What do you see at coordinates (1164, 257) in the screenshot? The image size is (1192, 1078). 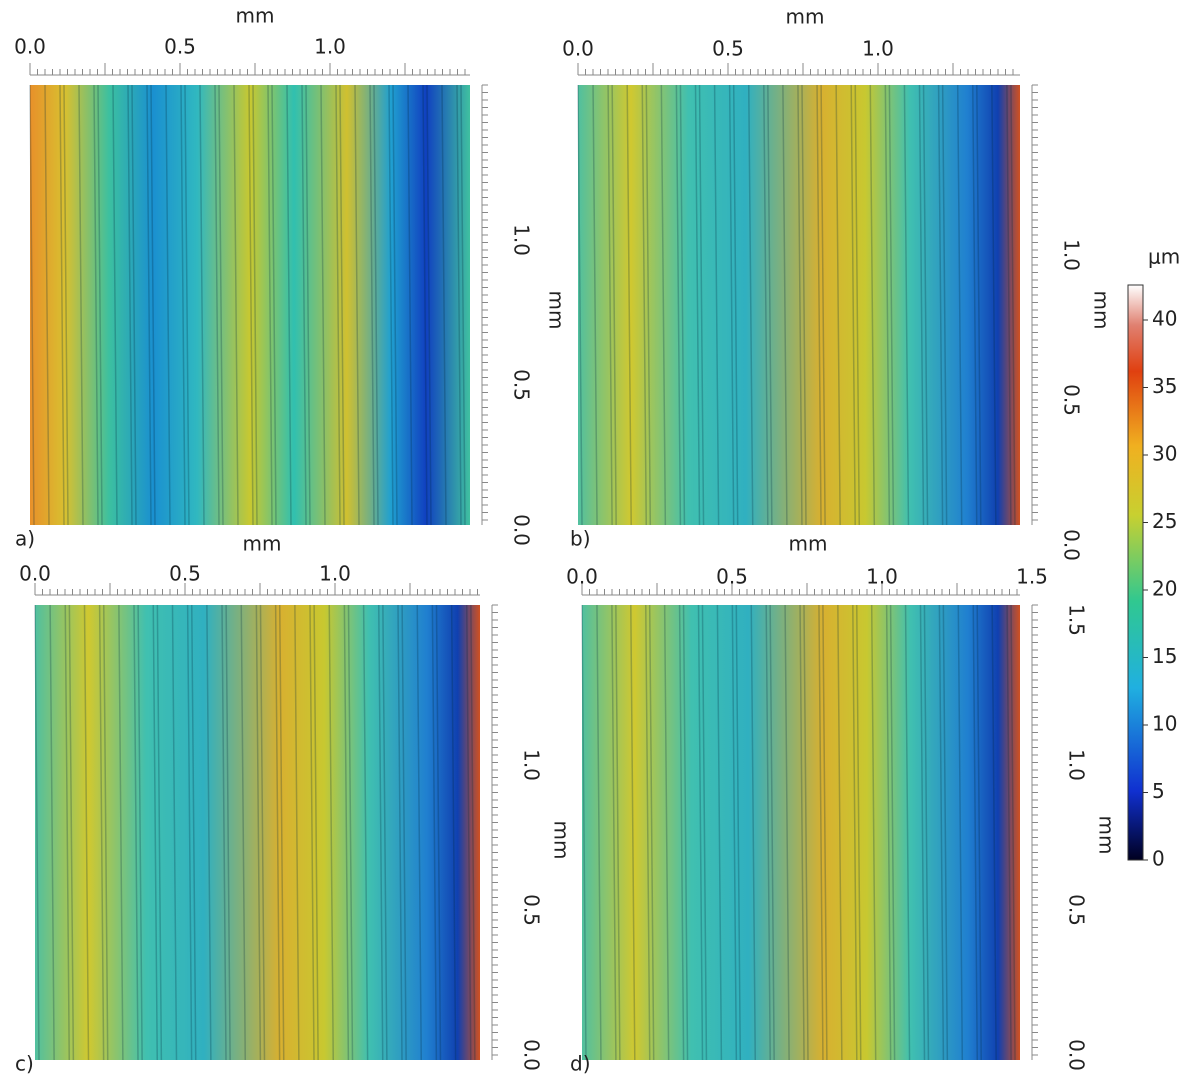 I see `colorbar-unit: μm` at bounding box center [1164, 257].